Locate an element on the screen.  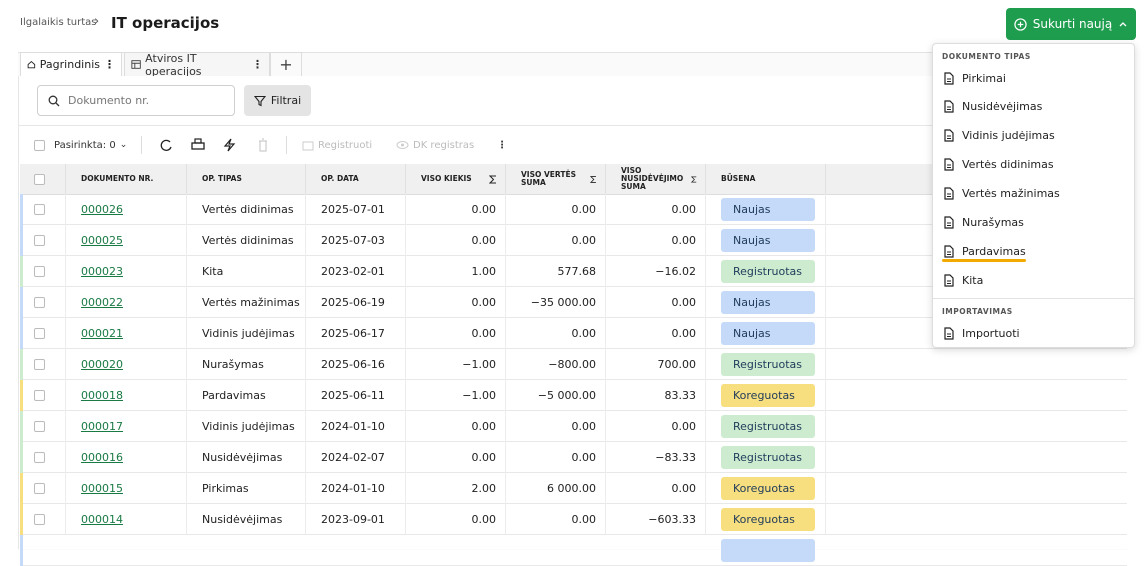
document-link: 000025 is located at coordinates (102, 240).